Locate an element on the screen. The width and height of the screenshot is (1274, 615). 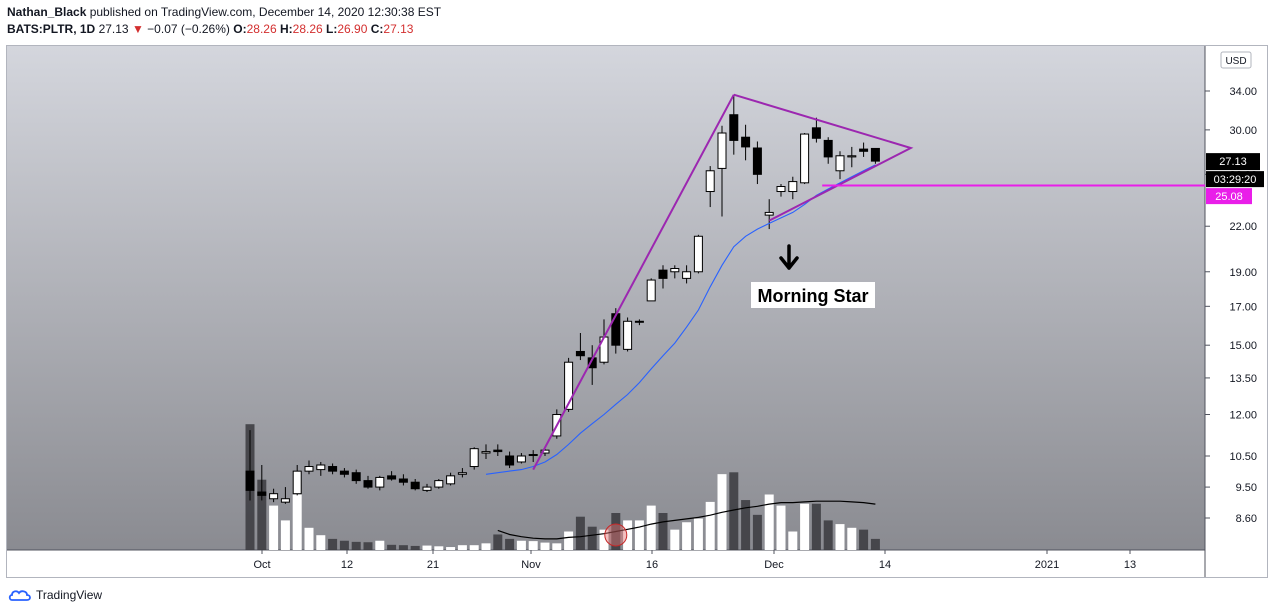
currency-button-box is located at coordinates (1236, 60).